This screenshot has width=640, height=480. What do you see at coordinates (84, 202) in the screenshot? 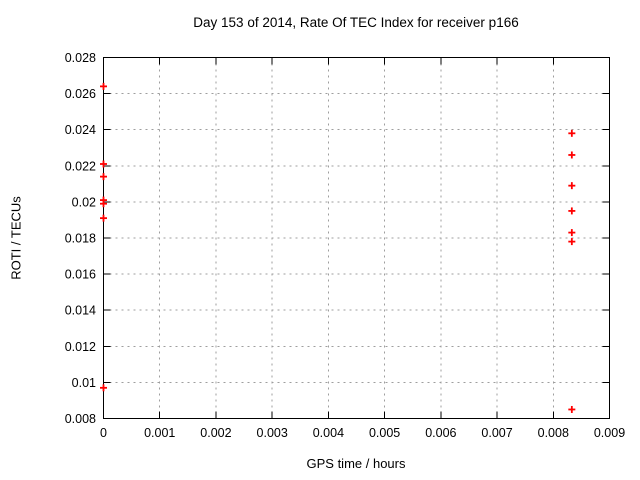
I see `y-tick-label: 0.02` at bounding box center [84, 202].